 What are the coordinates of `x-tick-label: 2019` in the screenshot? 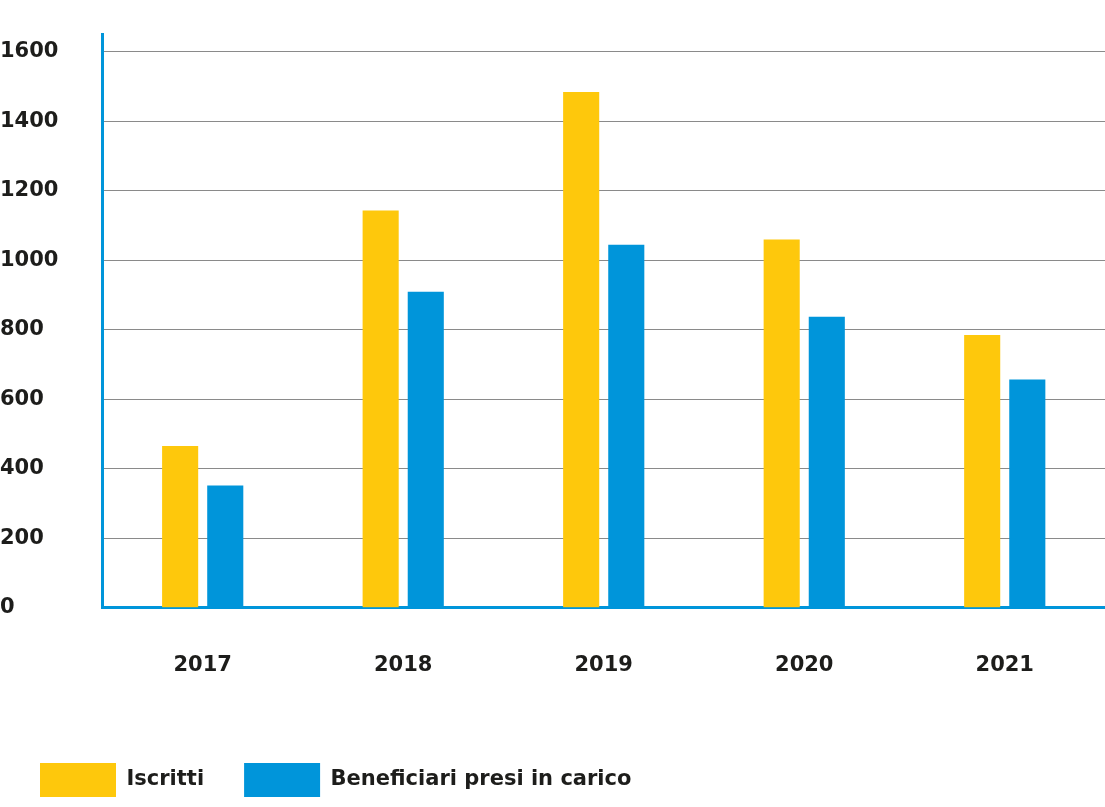 It's located at (603, 663).